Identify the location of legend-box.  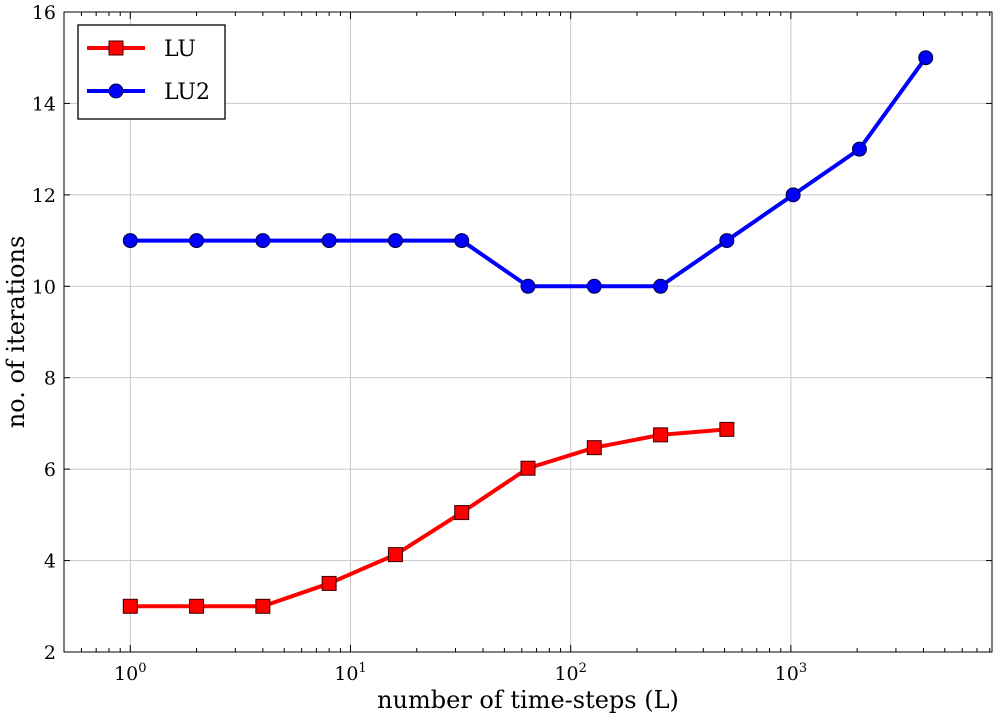
(151, 72).